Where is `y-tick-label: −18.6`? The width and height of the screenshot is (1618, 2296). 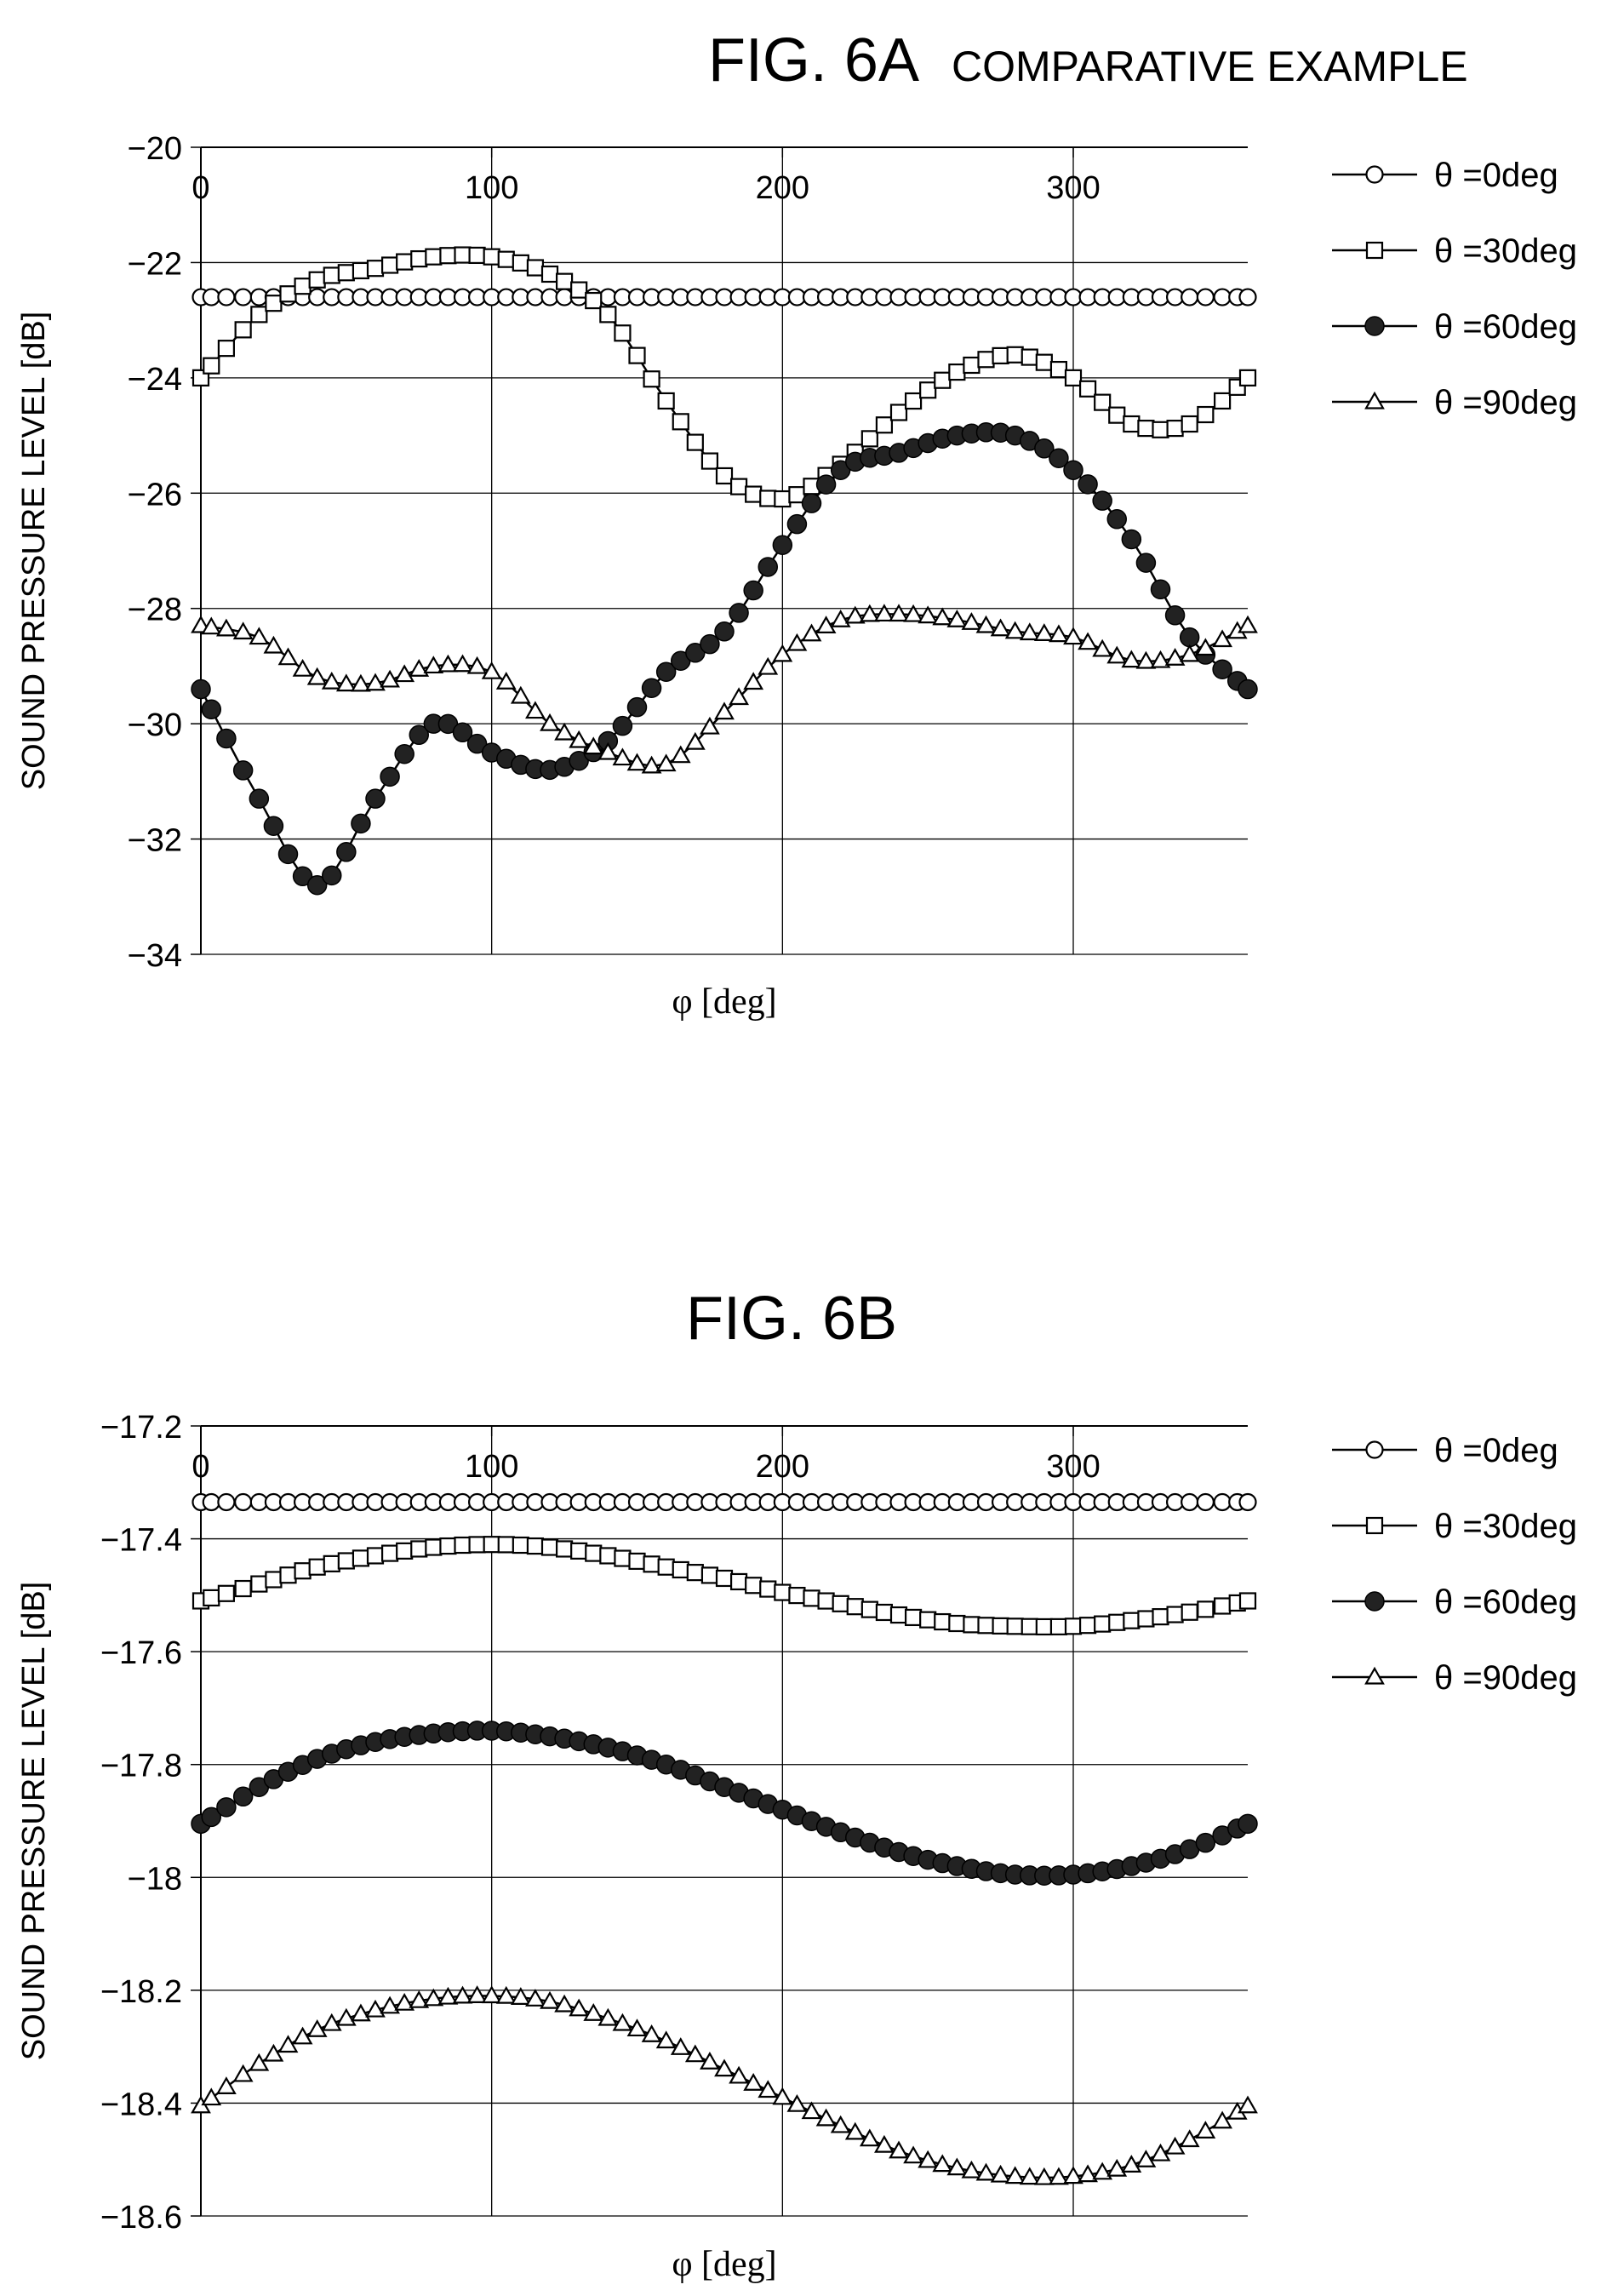 y-tick-label: −18.6 is located at coordinates (141, 2218).